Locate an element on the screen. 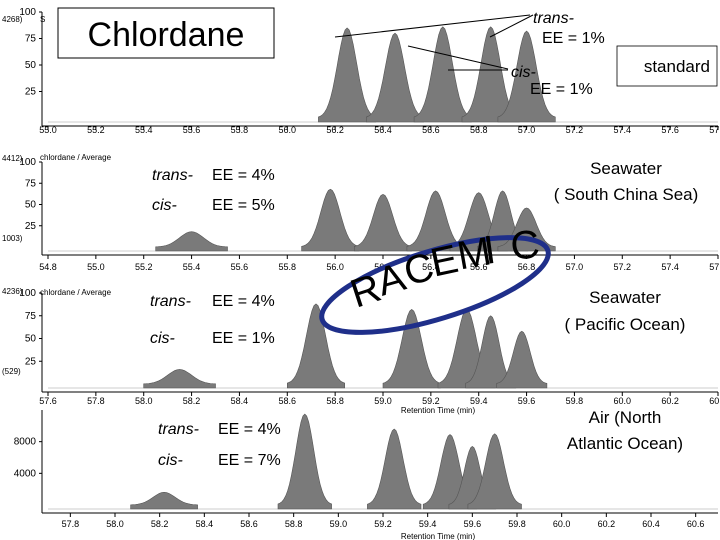 The width and height of the screenshot is (720, 540). x-tick-label: 55.4 is located at coordinates (144, 130).